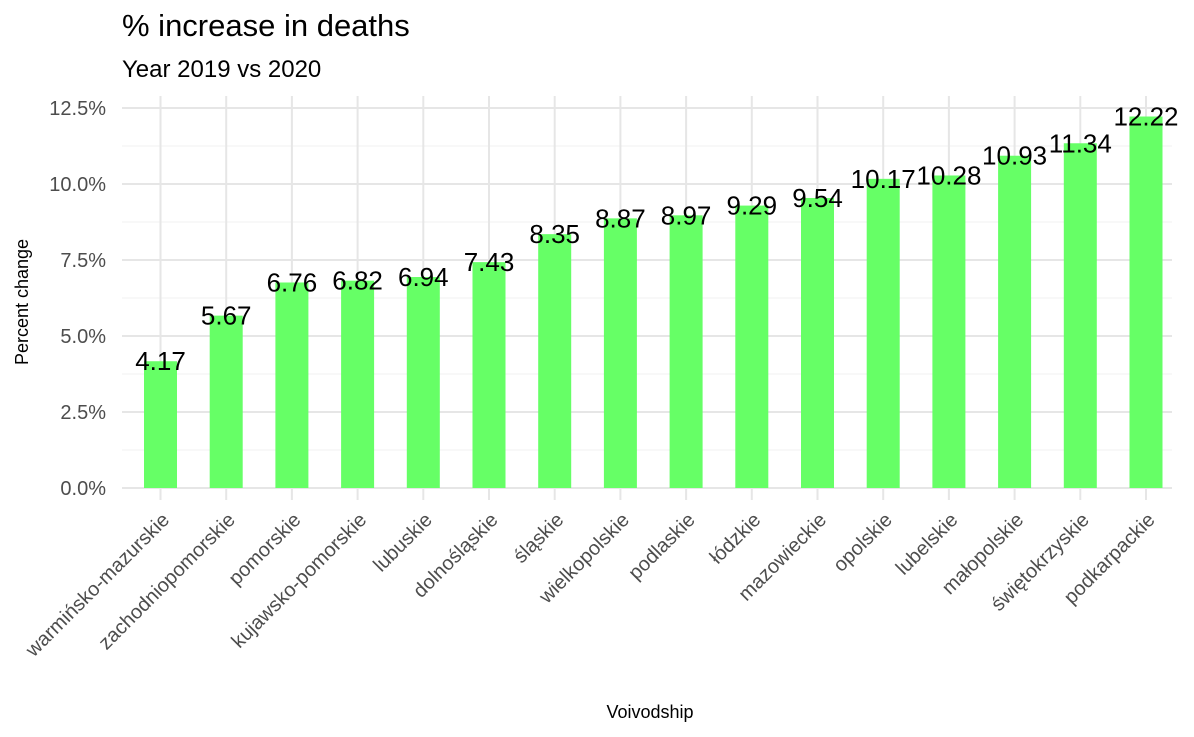  What do you see at coordinates (83, 489) in the screenshot?
I see `y-tick-label: 0.0%` at bounding box center [83, 489].